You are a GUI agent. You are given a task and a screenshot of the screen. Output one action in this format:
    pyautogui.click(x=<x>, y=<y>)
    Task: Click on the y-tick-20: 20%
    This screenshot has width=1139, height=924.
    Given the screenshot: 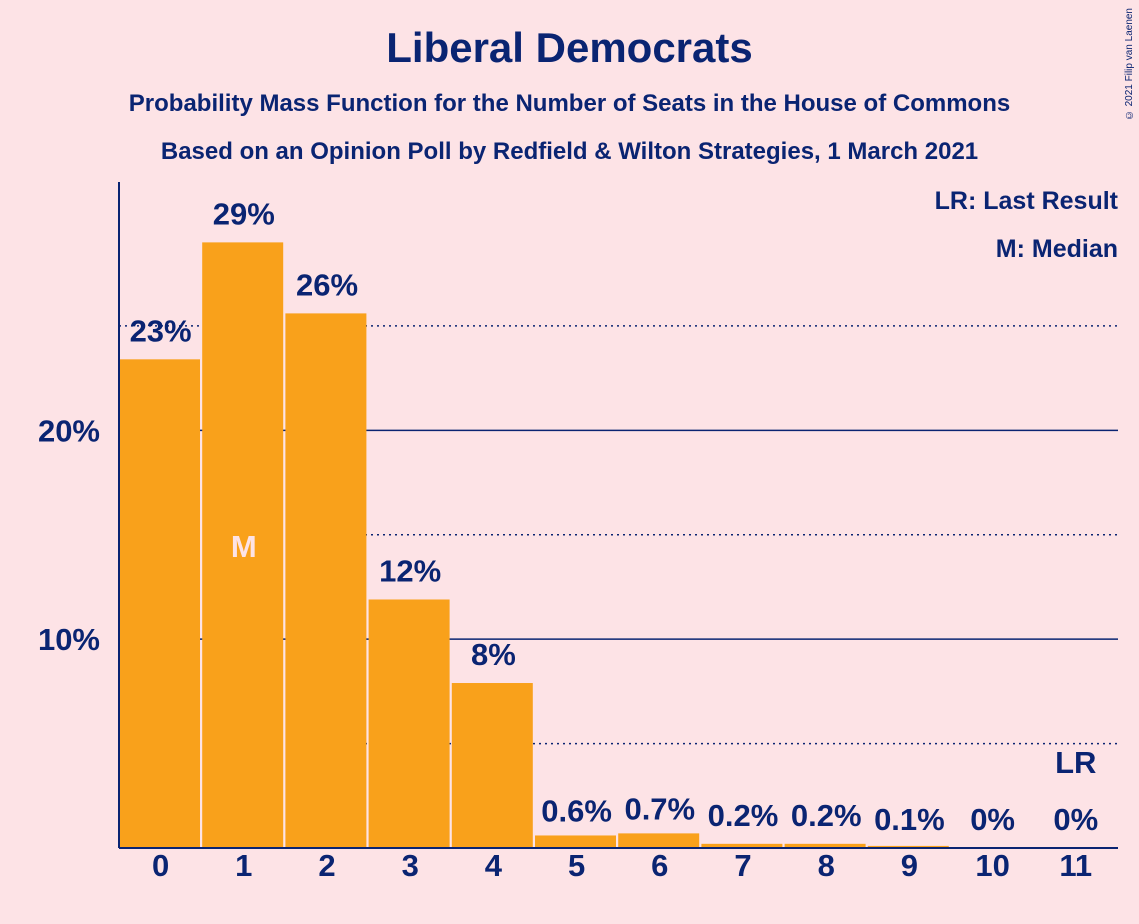 What is the action you would take?
    pyautogui.click(x=69, y=430)
    